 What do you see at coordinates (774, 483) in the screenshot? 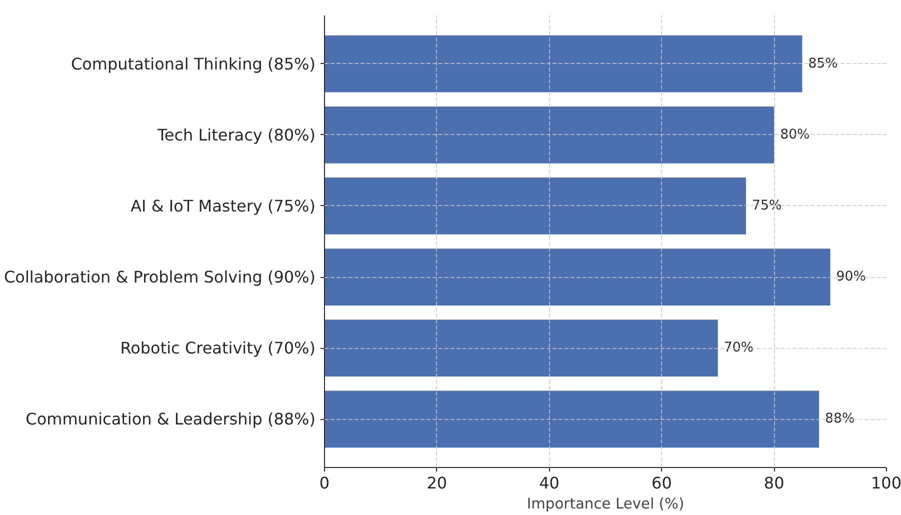
I see `x-tick-label: 80` at bounding box center [774, 483].